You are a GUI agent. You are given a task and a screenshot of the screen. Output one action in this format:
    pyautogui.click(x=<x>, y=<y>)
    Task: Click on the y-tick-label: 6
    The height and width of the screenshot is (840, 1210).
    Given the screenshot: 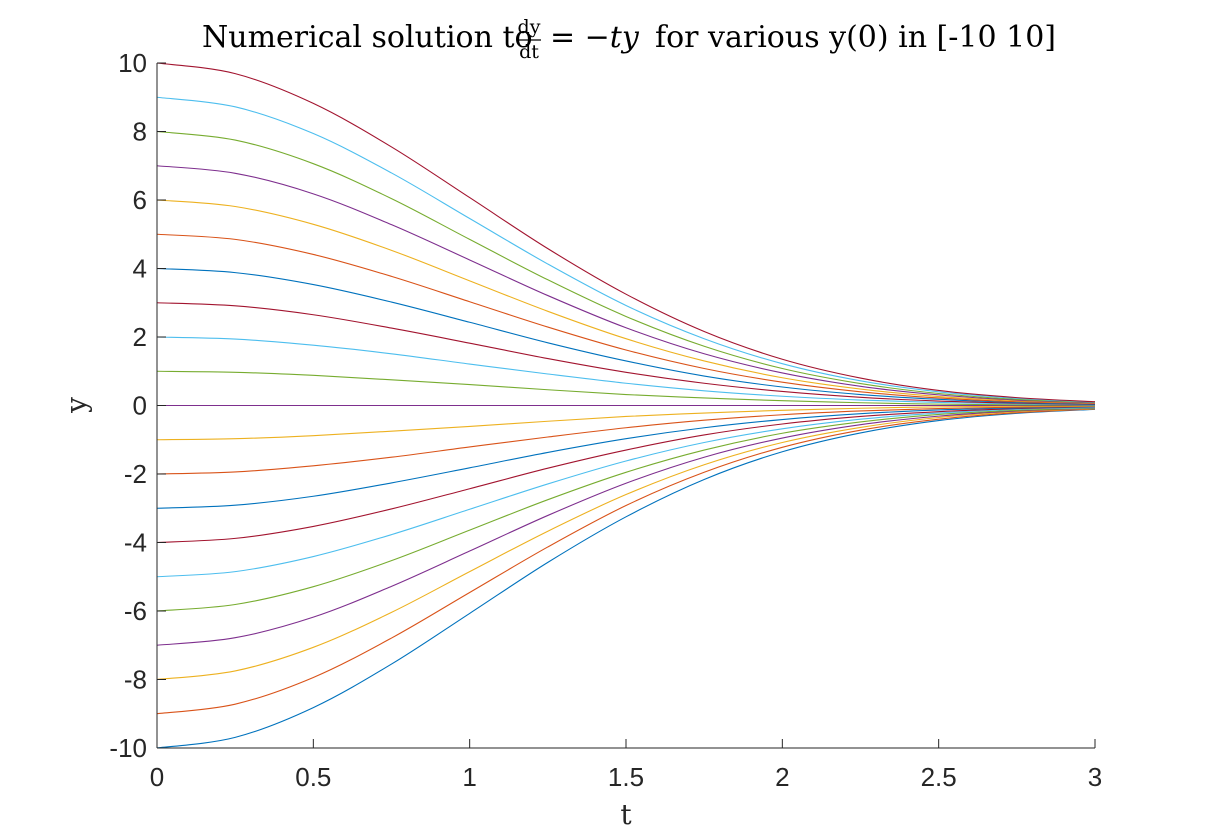 What is the action you would take?
    pyautogui.click(x=140, y=200)
    